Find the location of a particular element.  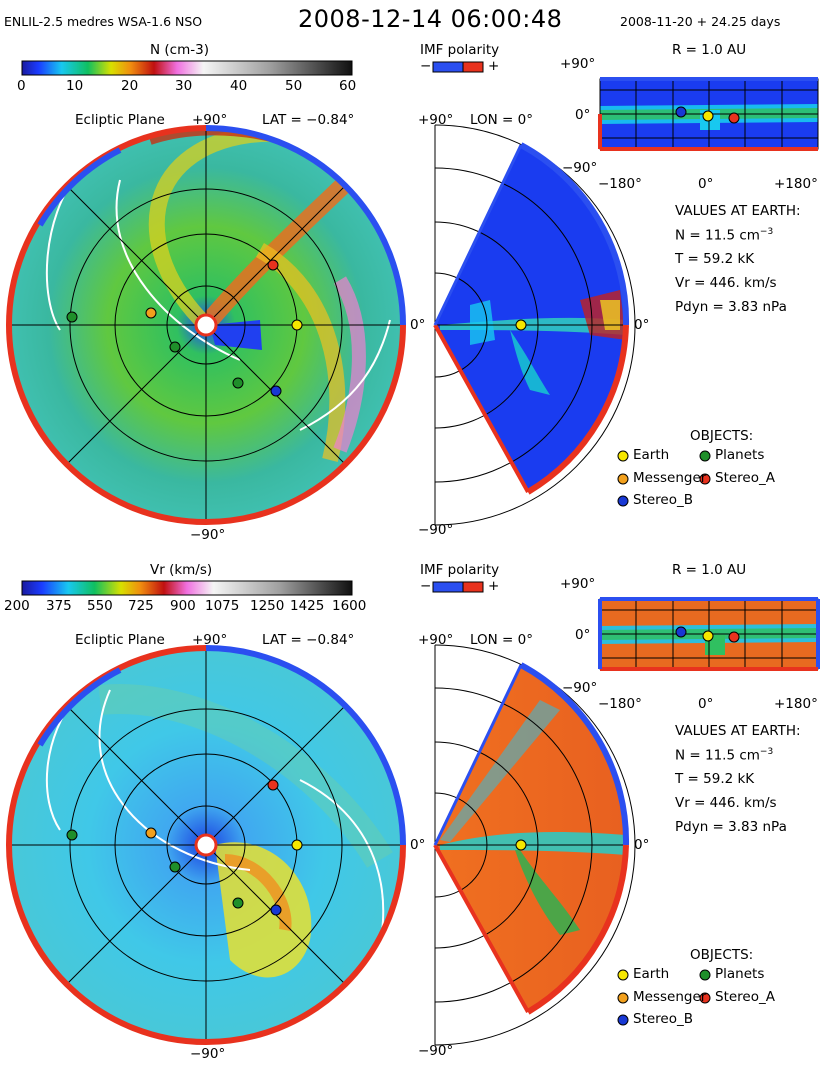

datetime-label: 2008-12-14 06:00:48 is located at coordinates (430, 19).